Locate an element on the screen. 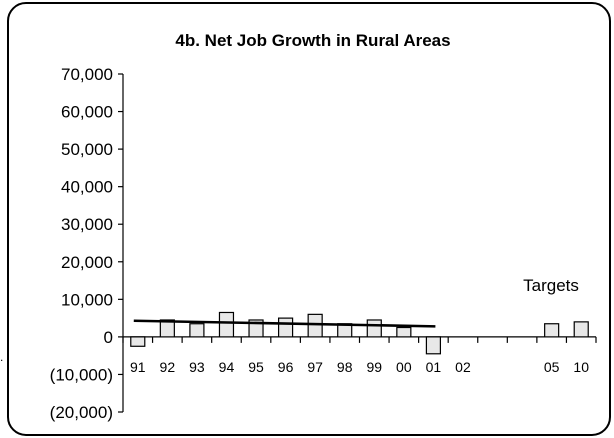 Image resolution: width=614 pixels, height=438 pixels. x-tick-label: 05 is located at coordinates (552, 367).